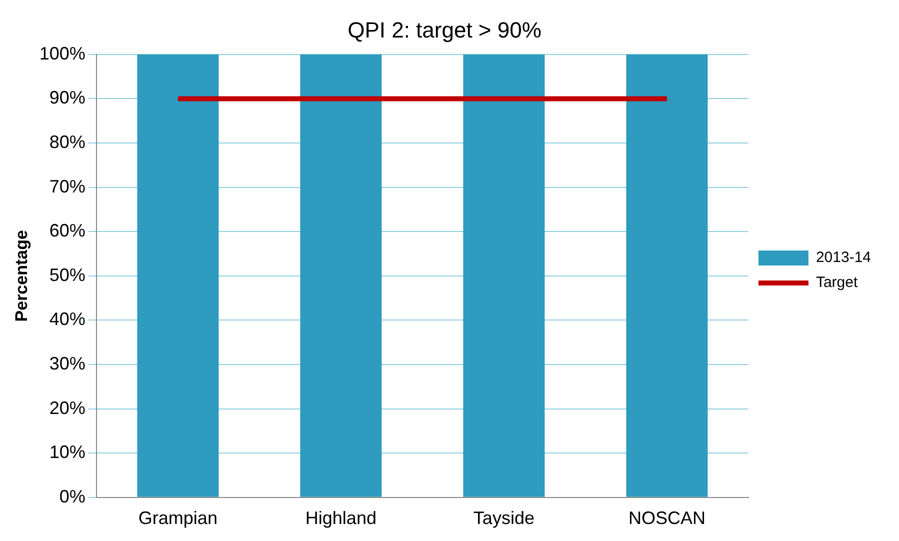 This screenshot has width=899, height=541. Describe the element at coordinates (67, 363) in the screenshot. I see `y-tick-label: 30%` at that location.